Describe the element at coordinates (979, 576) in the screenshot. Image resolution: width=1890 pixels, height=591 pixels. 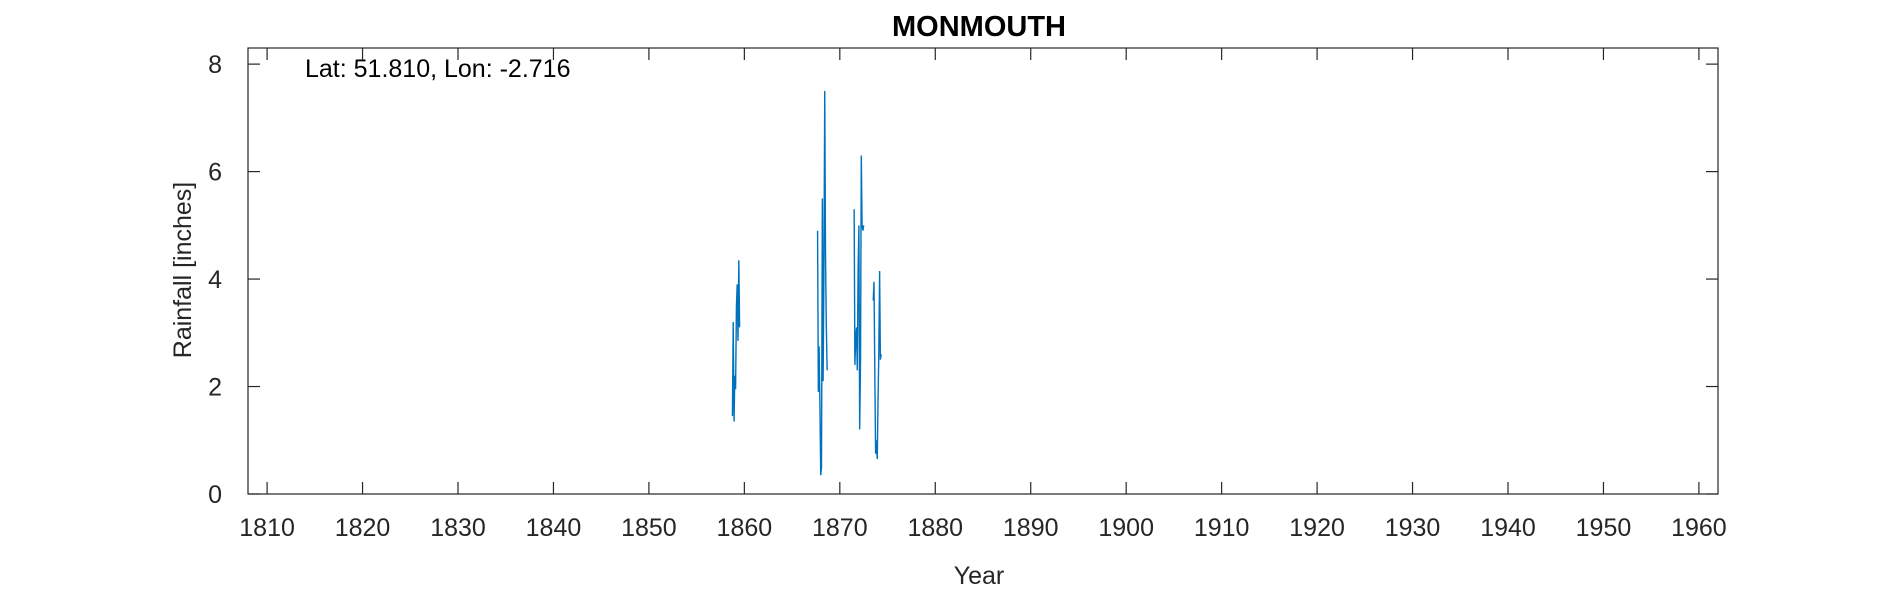
I see `x-axis-label: Year` at that location.